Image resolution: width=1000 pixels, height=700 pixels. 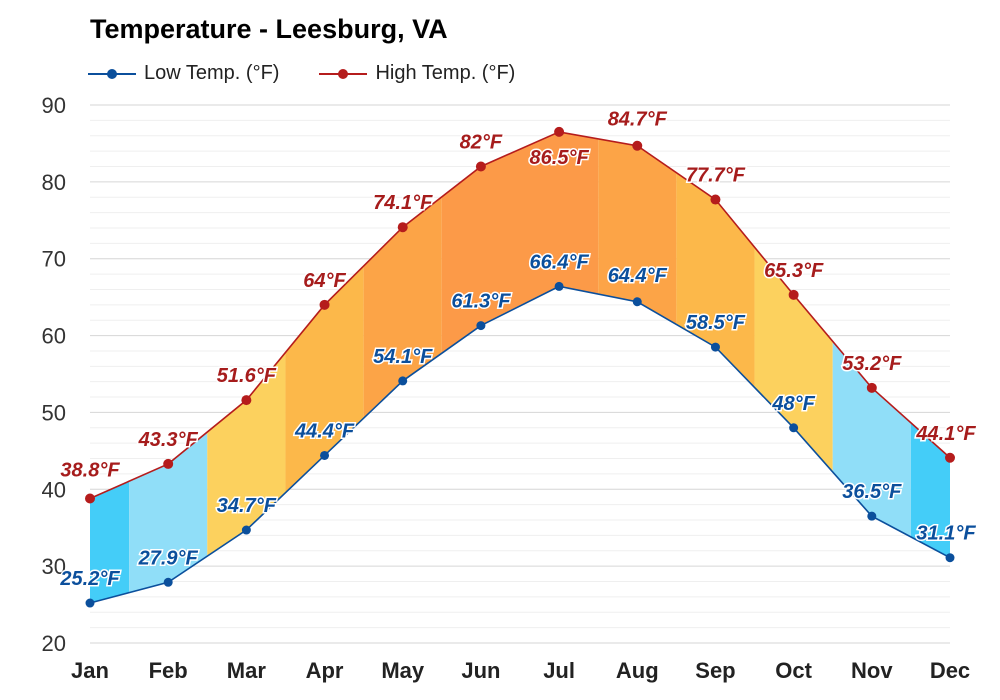 What do you see at coordinates (480, 670) in the screenshot?
I see `x-tick-label: Jun` at bounding box center [480, 670].